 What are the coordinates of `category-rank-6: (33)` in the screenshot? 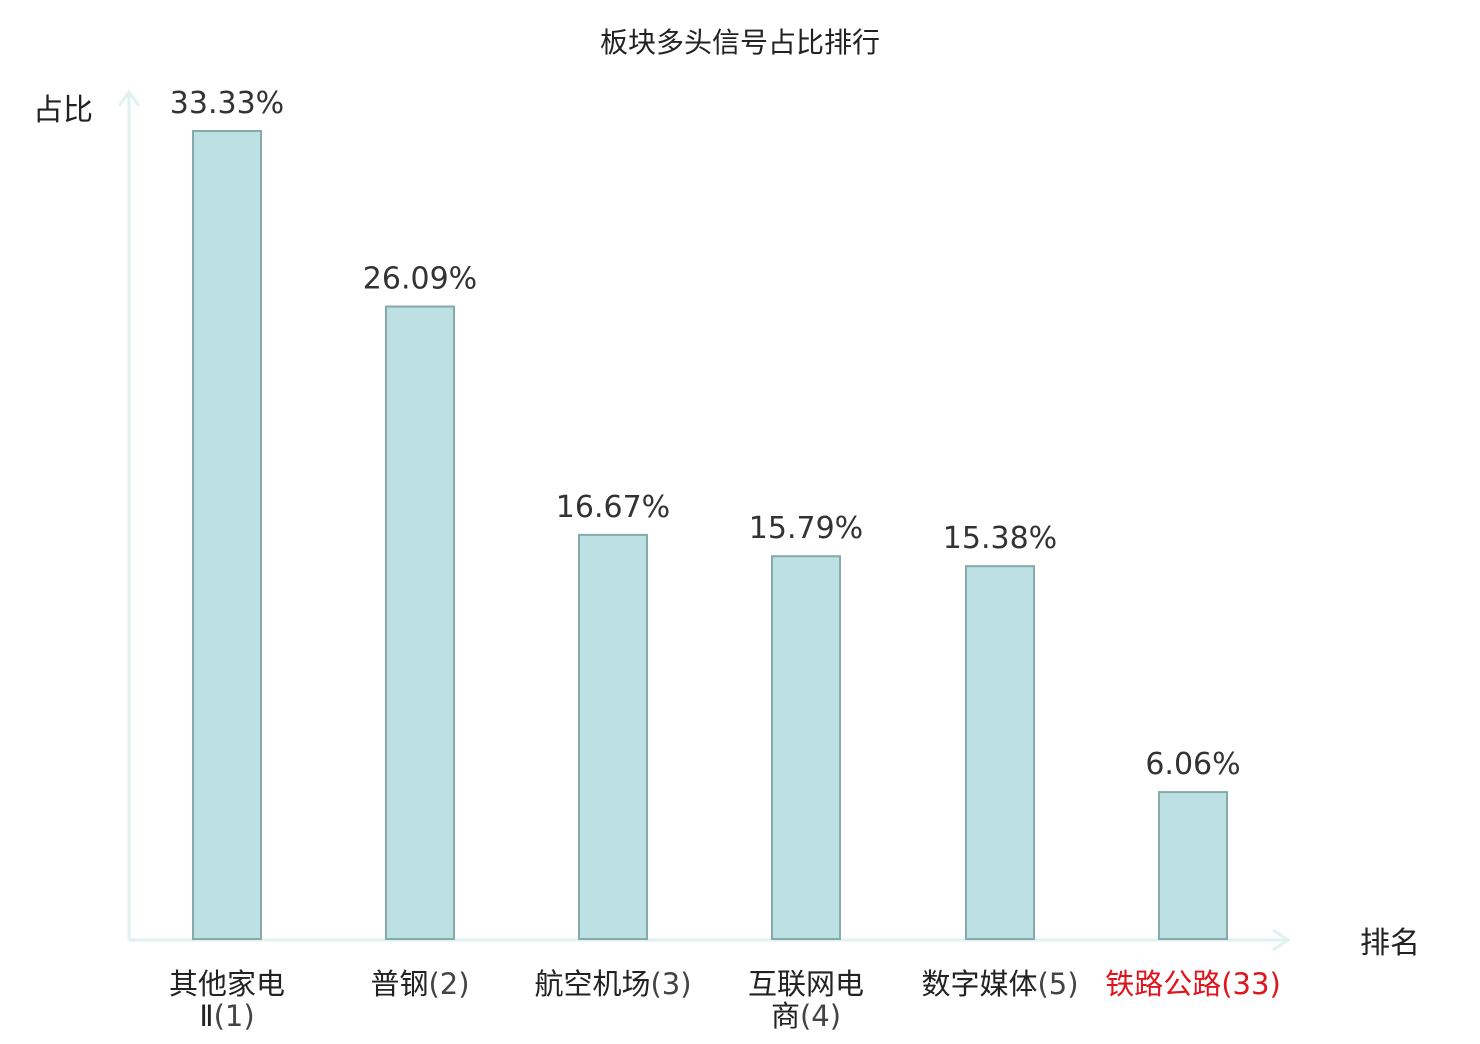 It's located at (1251, 984).